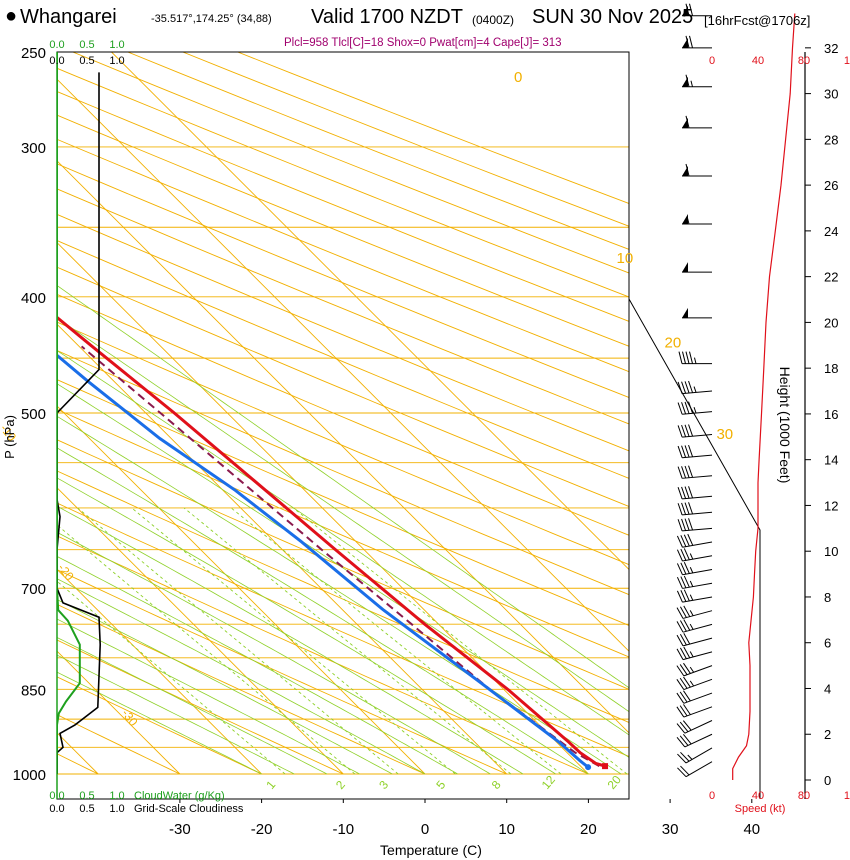 The width and height of the screenshot is (850, 860). What do you see at coordinates (831, 322) in the screenshot?
I see `height-tick-label: 20` at bounding box center [831, 322].